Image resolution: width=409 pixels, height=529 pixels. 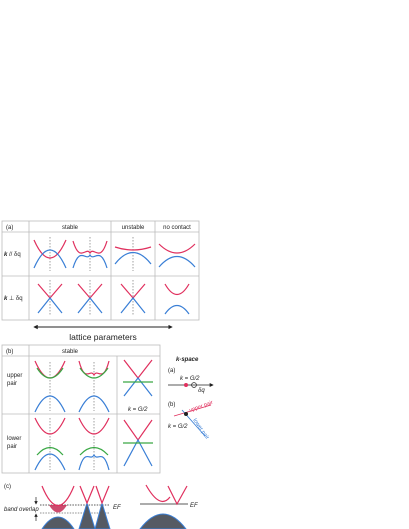 What do you see at coordinates (163, 521) in the screenshot?
I see `valence-dome-right` at bounding box center [163, 521].